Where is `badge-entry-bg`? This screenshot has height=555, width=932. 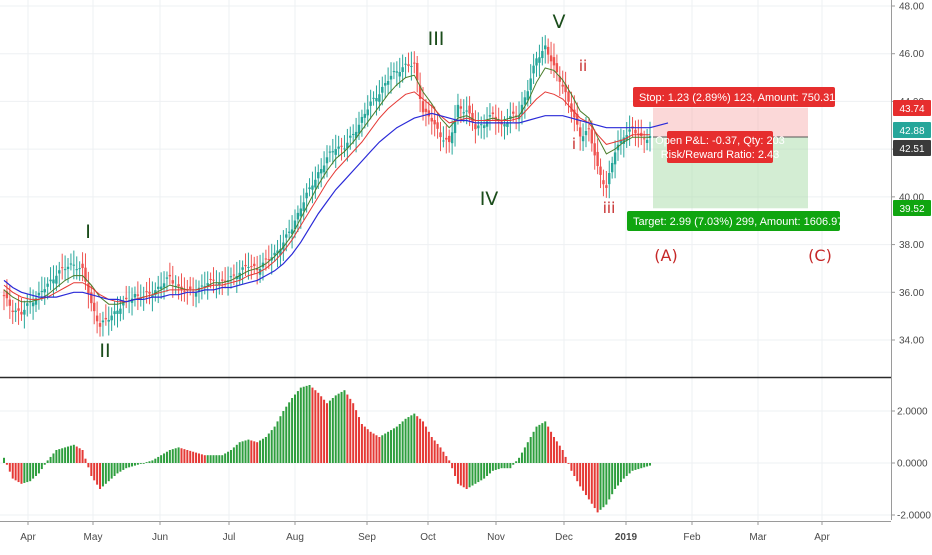 badge-entry-bg is located at coordinates (912, 148).